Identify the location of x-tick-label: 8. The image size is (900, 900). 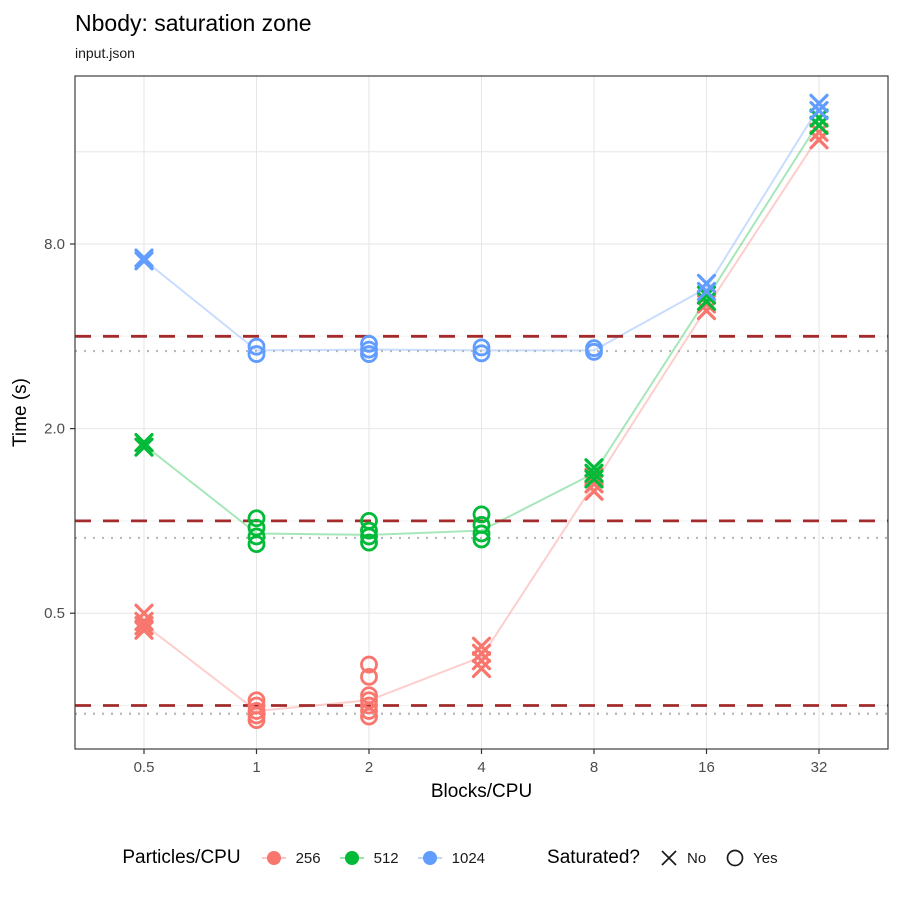
(594, 767).